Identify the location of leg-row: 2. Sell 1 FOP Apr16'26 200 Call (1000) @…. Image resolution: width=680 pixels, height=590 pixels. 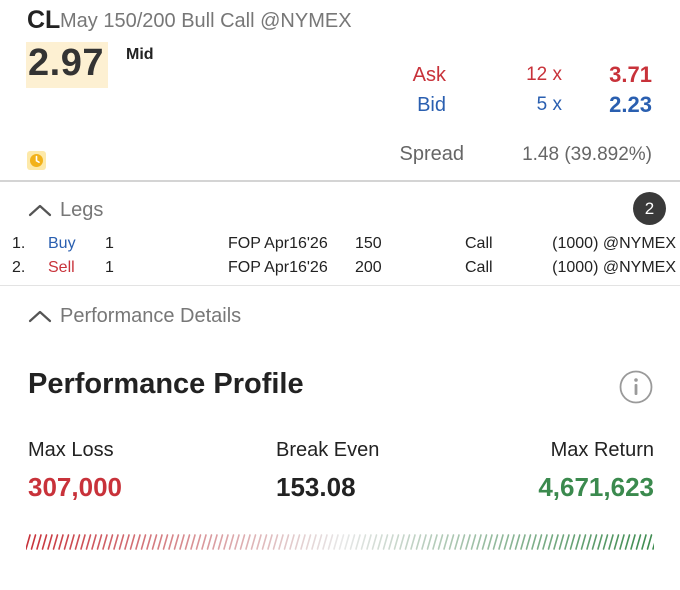
(340, 270).